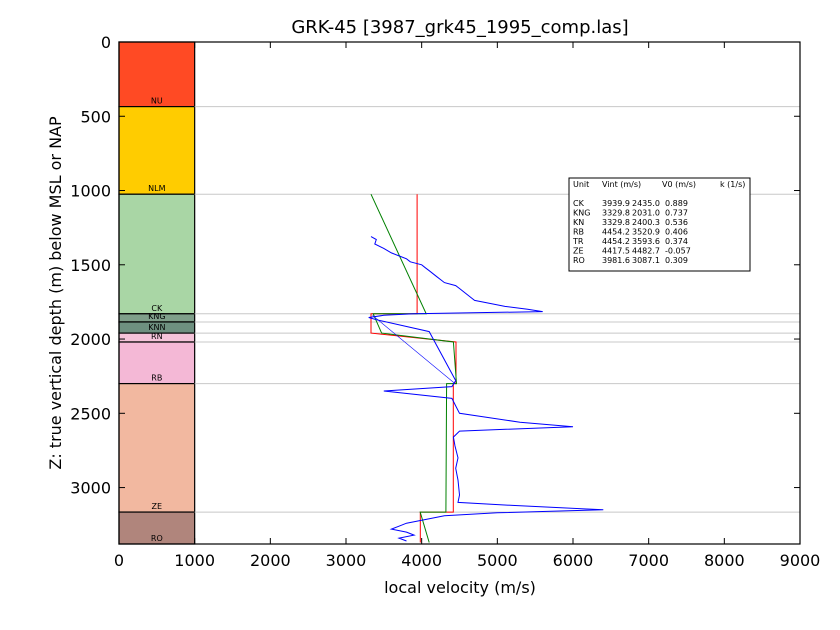  Describe the element at coordinates (676, 232) in the screenshot. I see `table-cell: 0.406` at that location.